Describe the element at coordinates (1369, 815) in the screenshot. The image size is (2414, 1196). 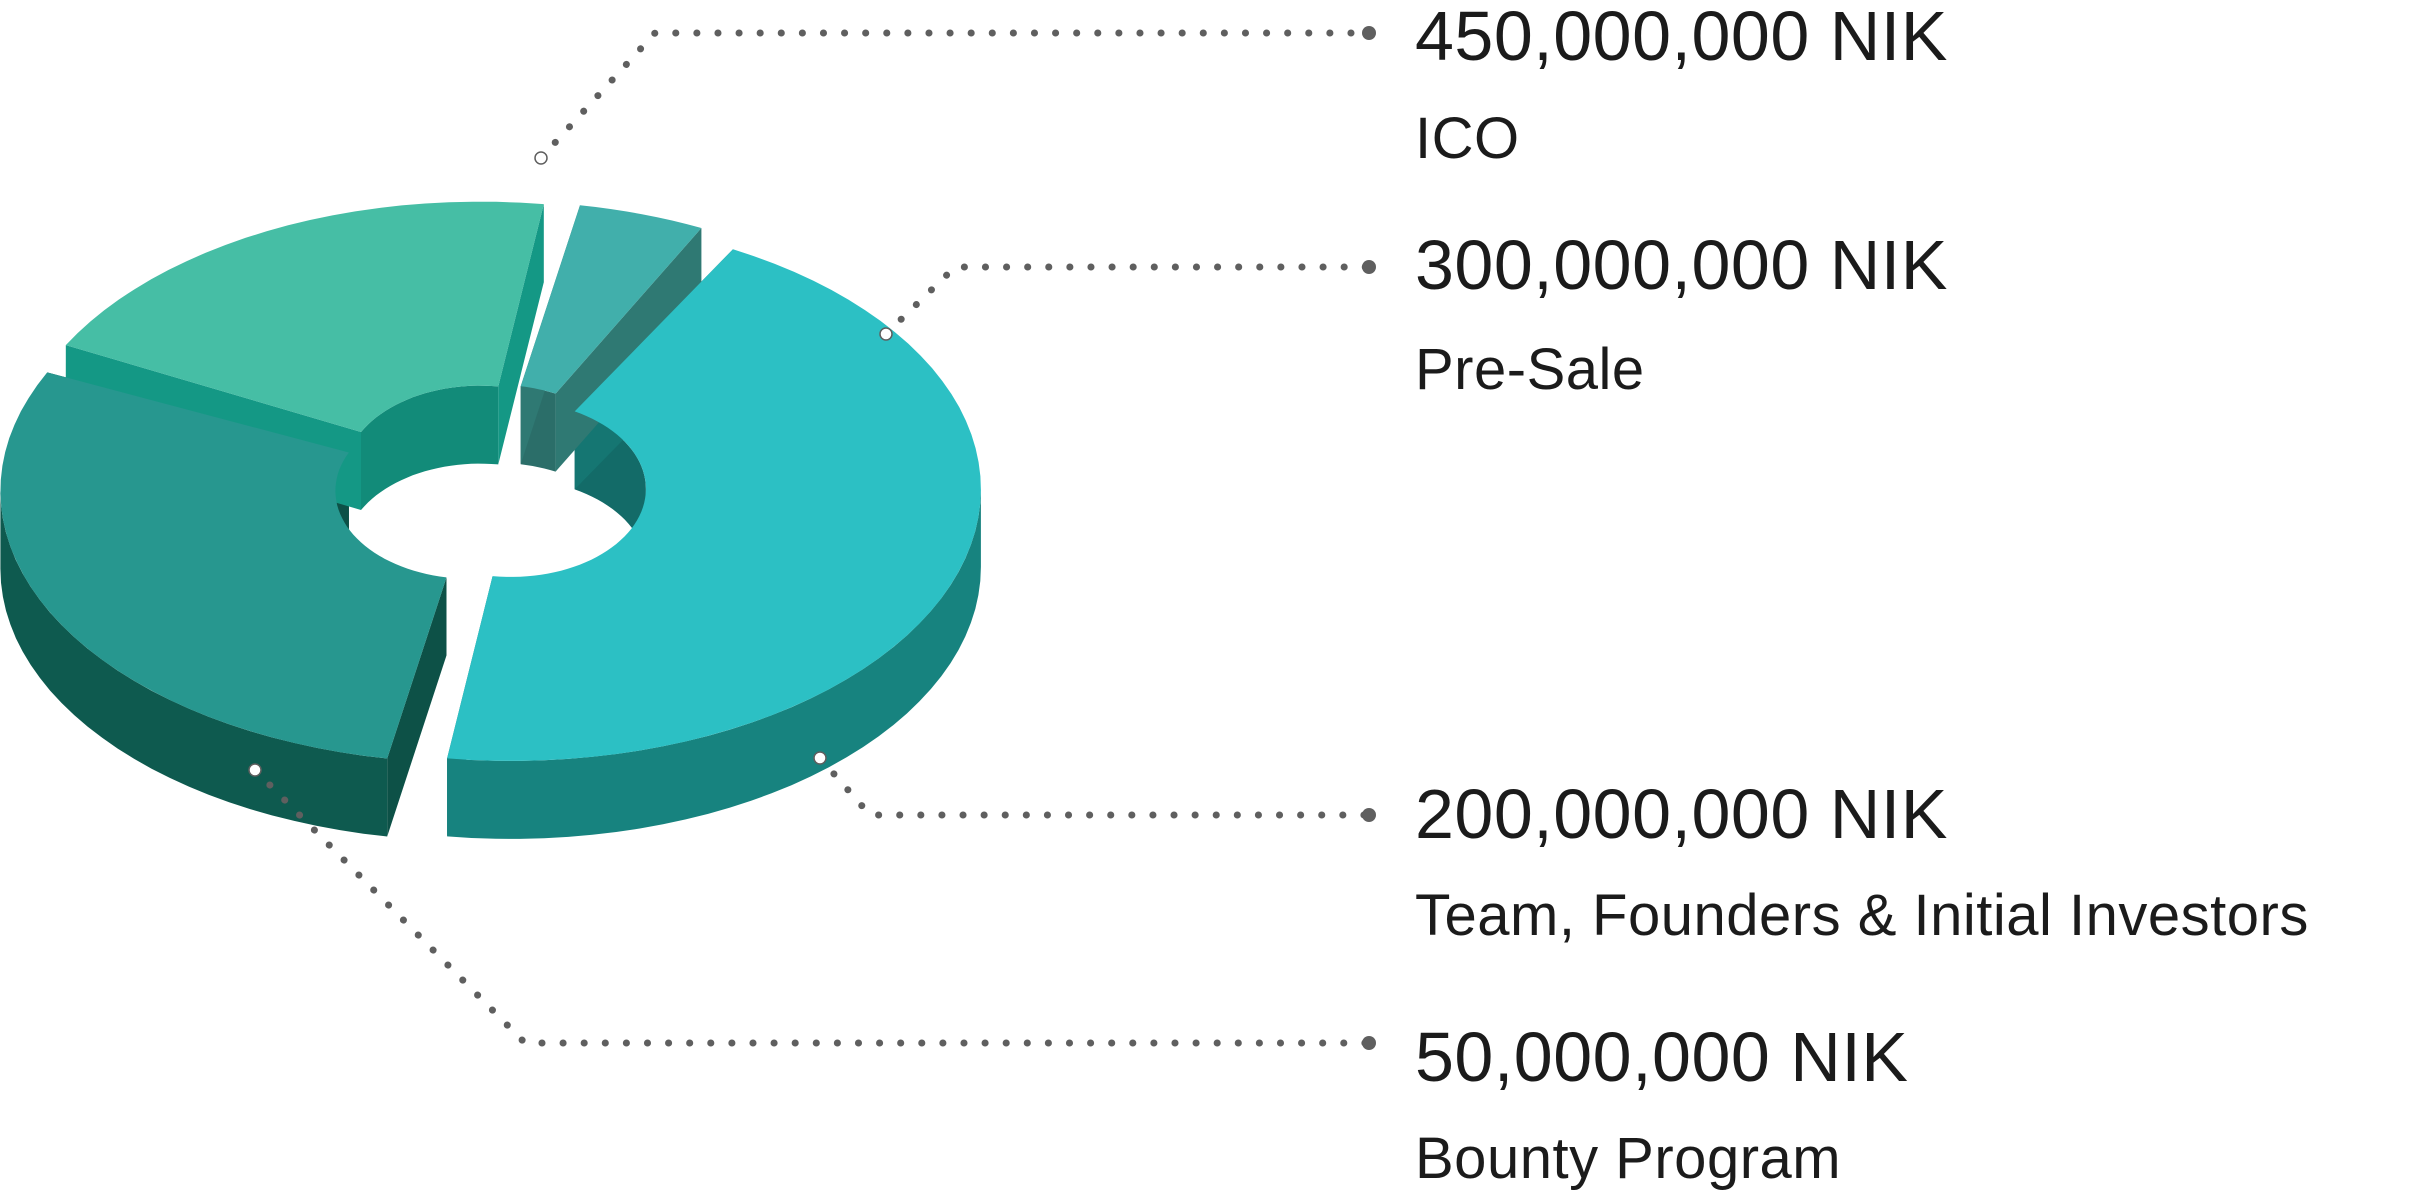
I see `leader-dot-team` at that location.